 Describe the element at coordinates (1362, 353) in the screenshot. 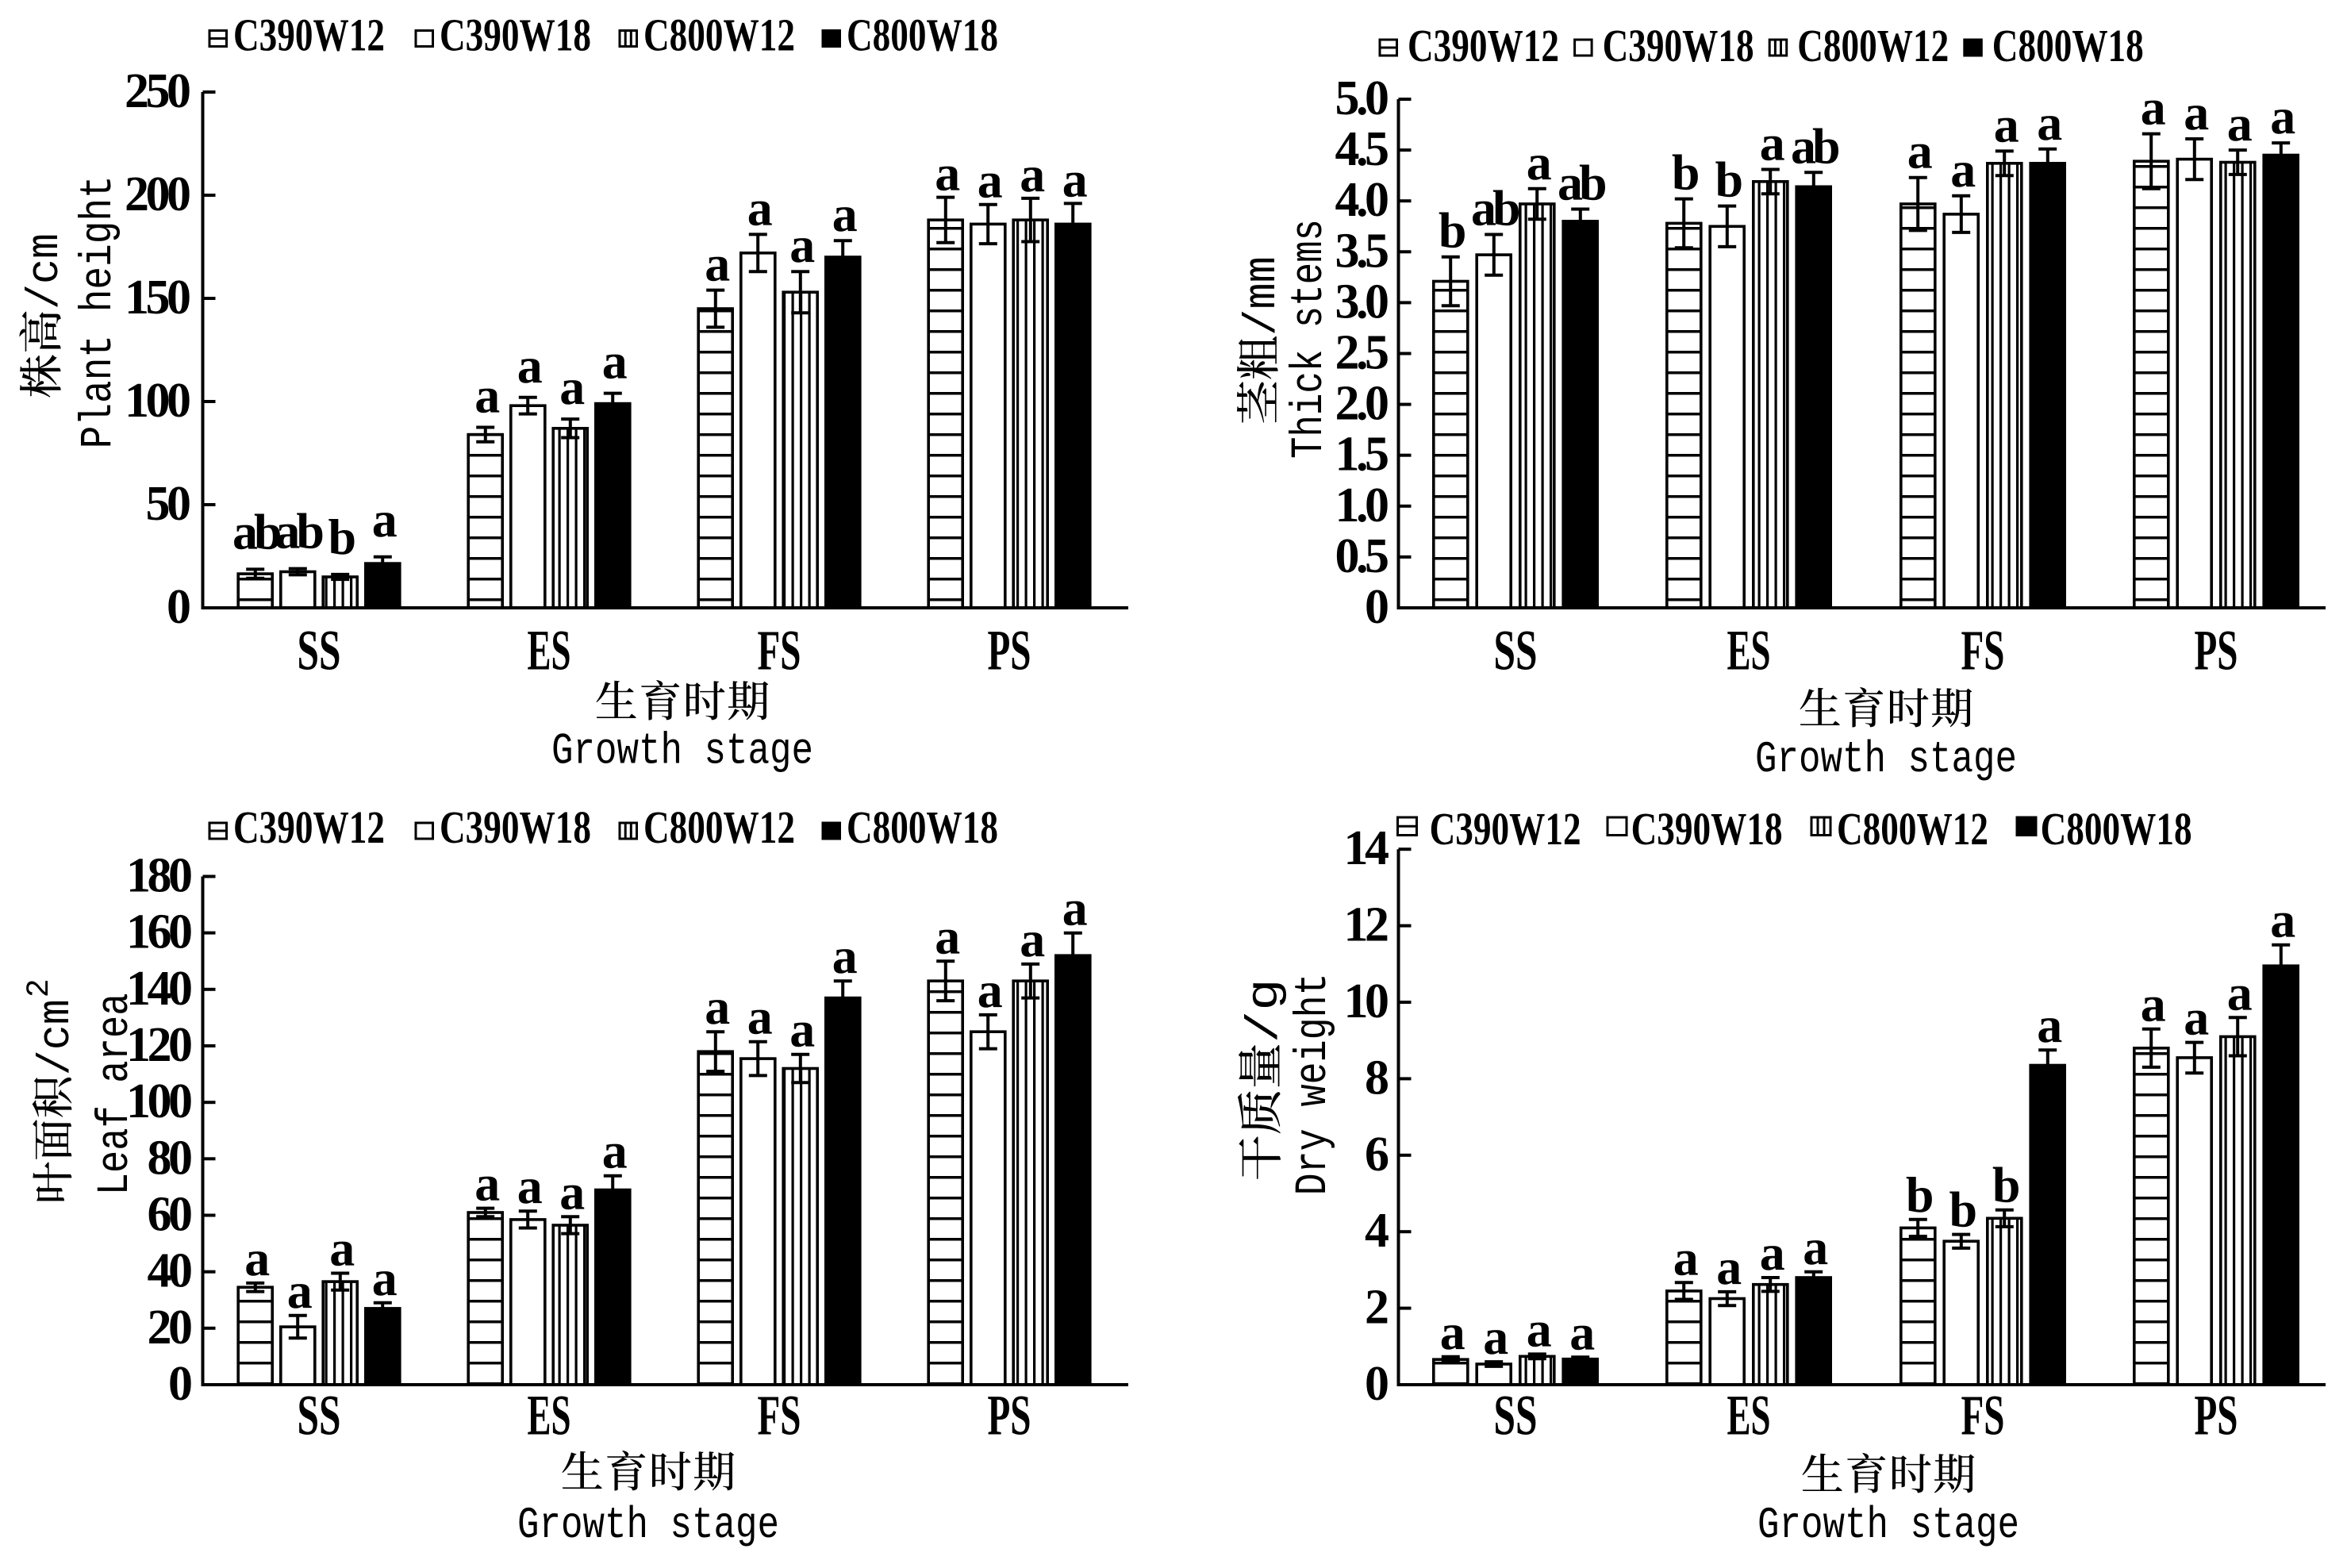

I see `svg-text: 2.5` at that location.